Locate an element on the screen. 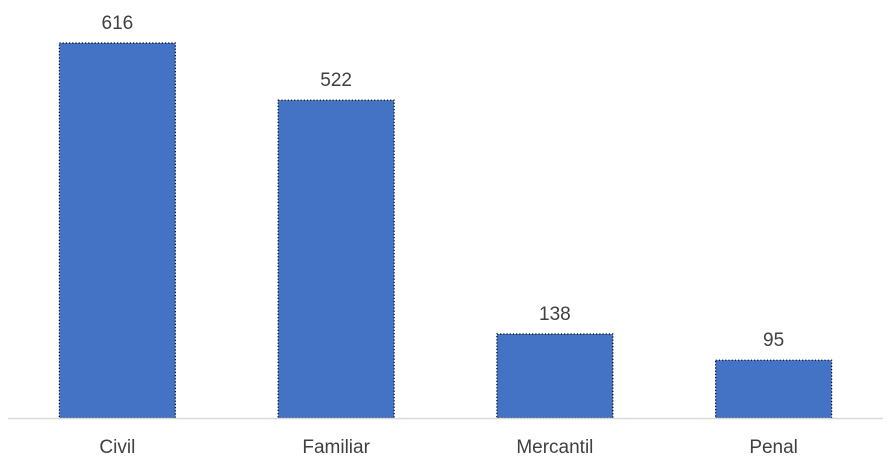  bar-penal is located at coordinates (774, 389).